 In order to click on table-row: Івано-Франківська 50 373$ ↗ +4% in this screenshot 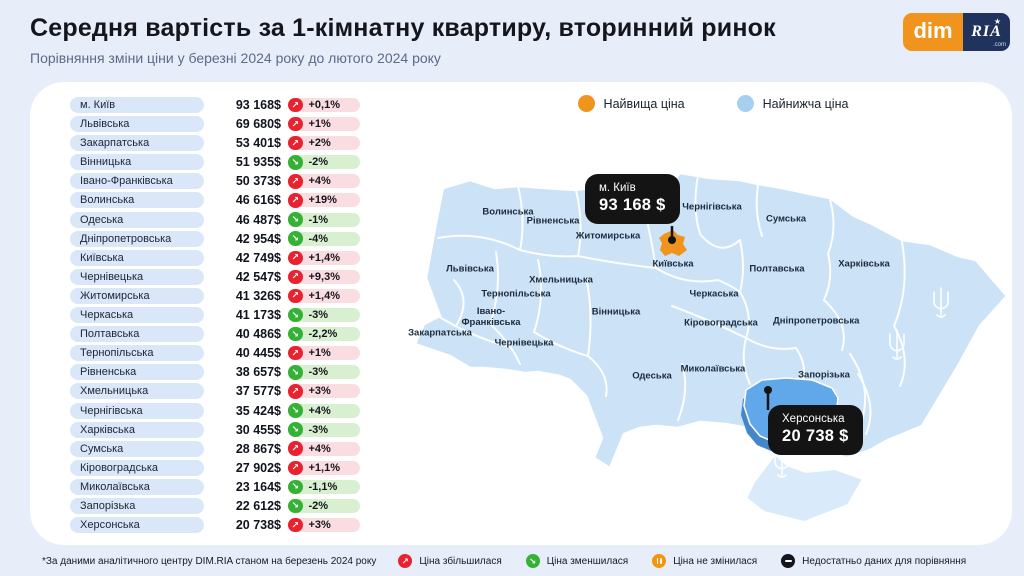, I will do `click(222, 181)`.